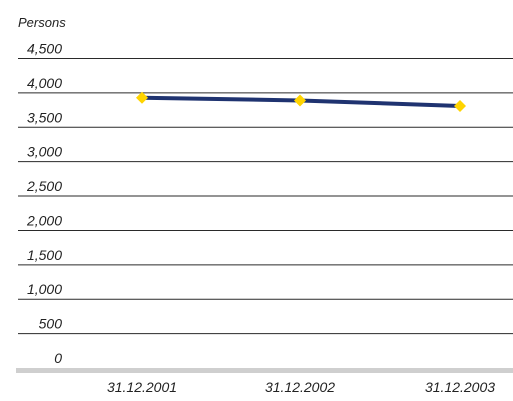  Describe the element at coordinates (264, 370) in the screenshot. I see `x-axis-baseline` at that location.